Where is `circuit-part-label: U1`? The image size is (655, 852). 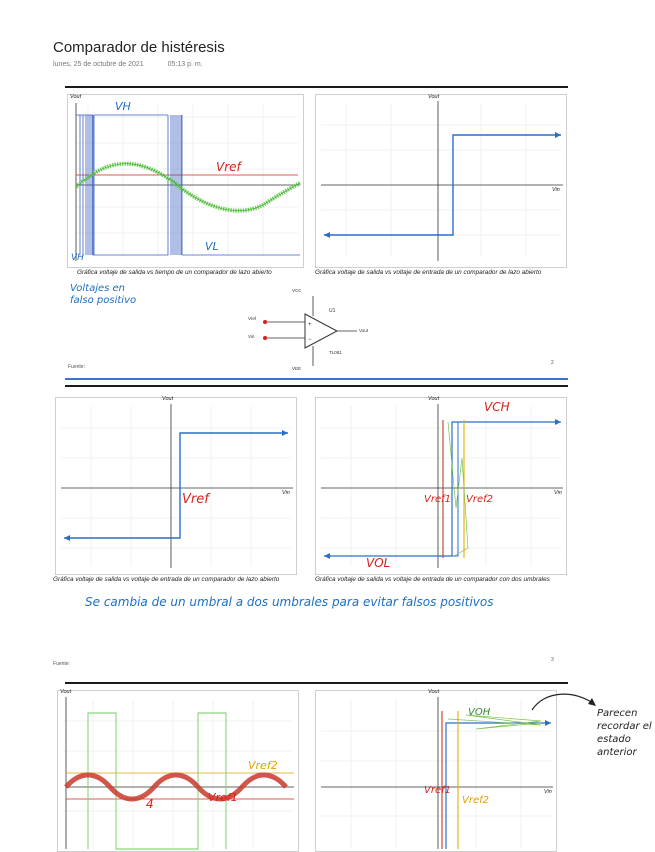
circuit-part-label: U1 is located at coordinates (332, 311).